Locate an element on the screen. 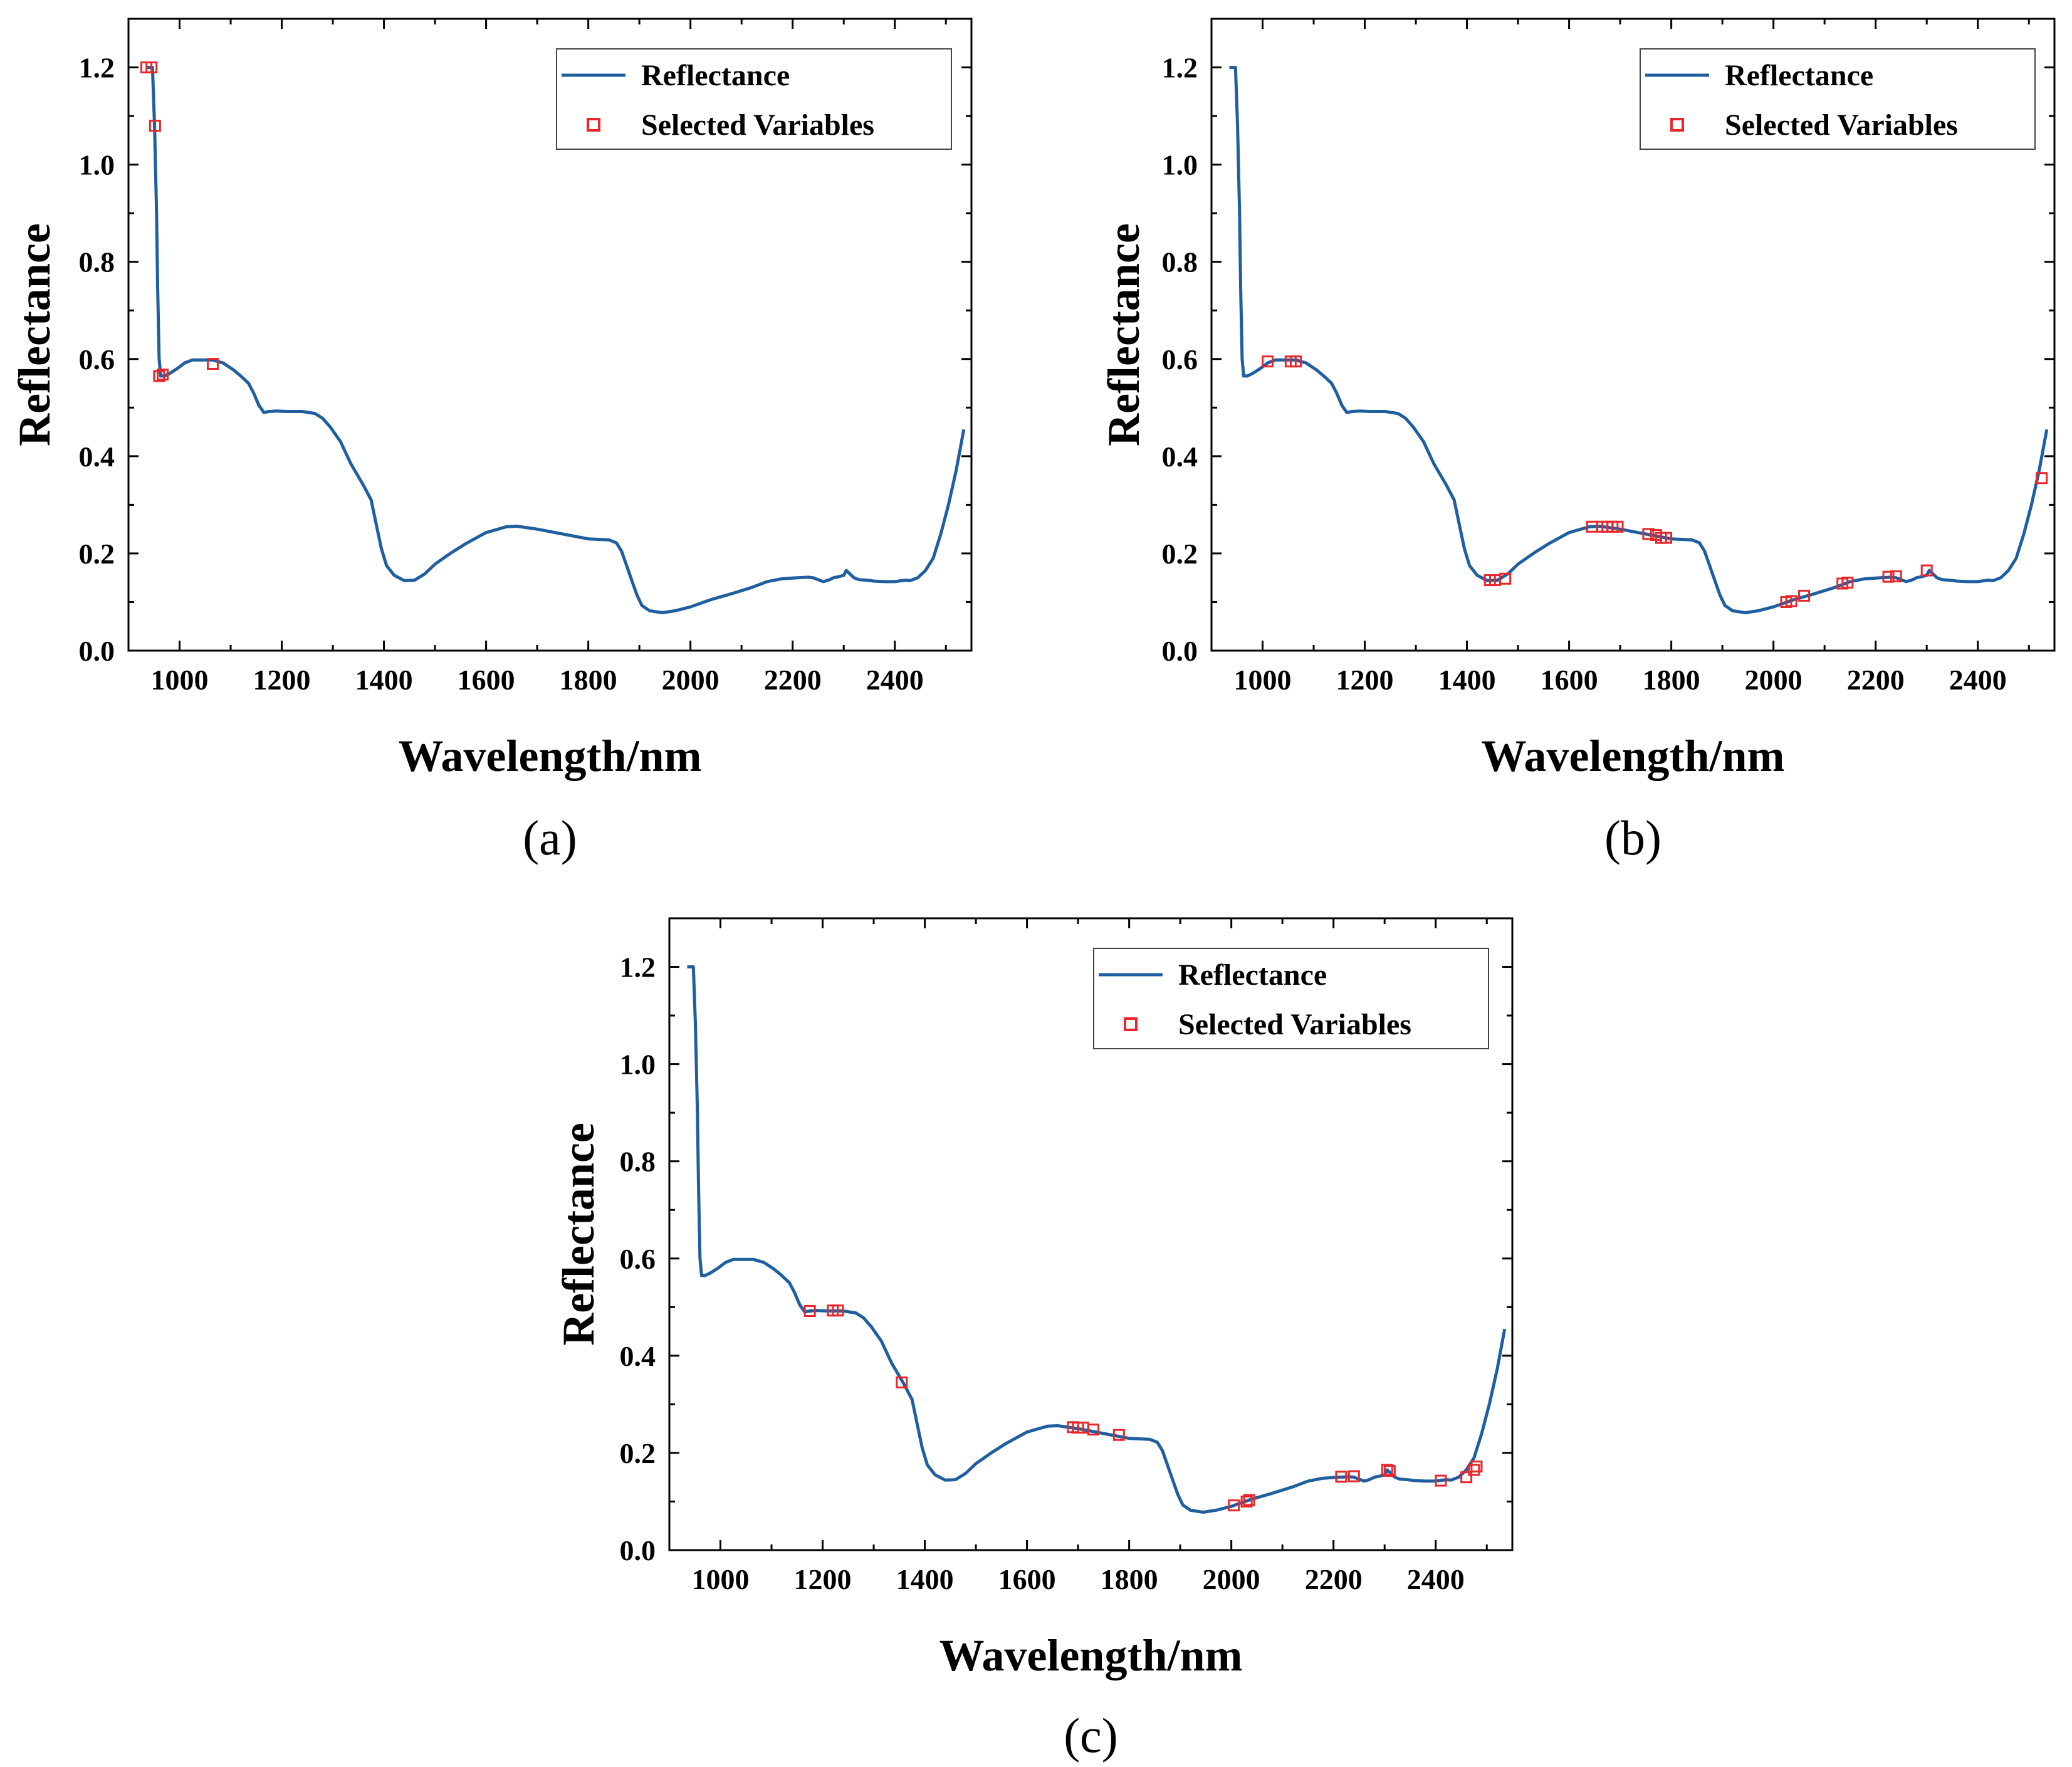 This screenshot has height=1767, width=2072. panel-caption: (b) is located at coordinates (1632, 837).